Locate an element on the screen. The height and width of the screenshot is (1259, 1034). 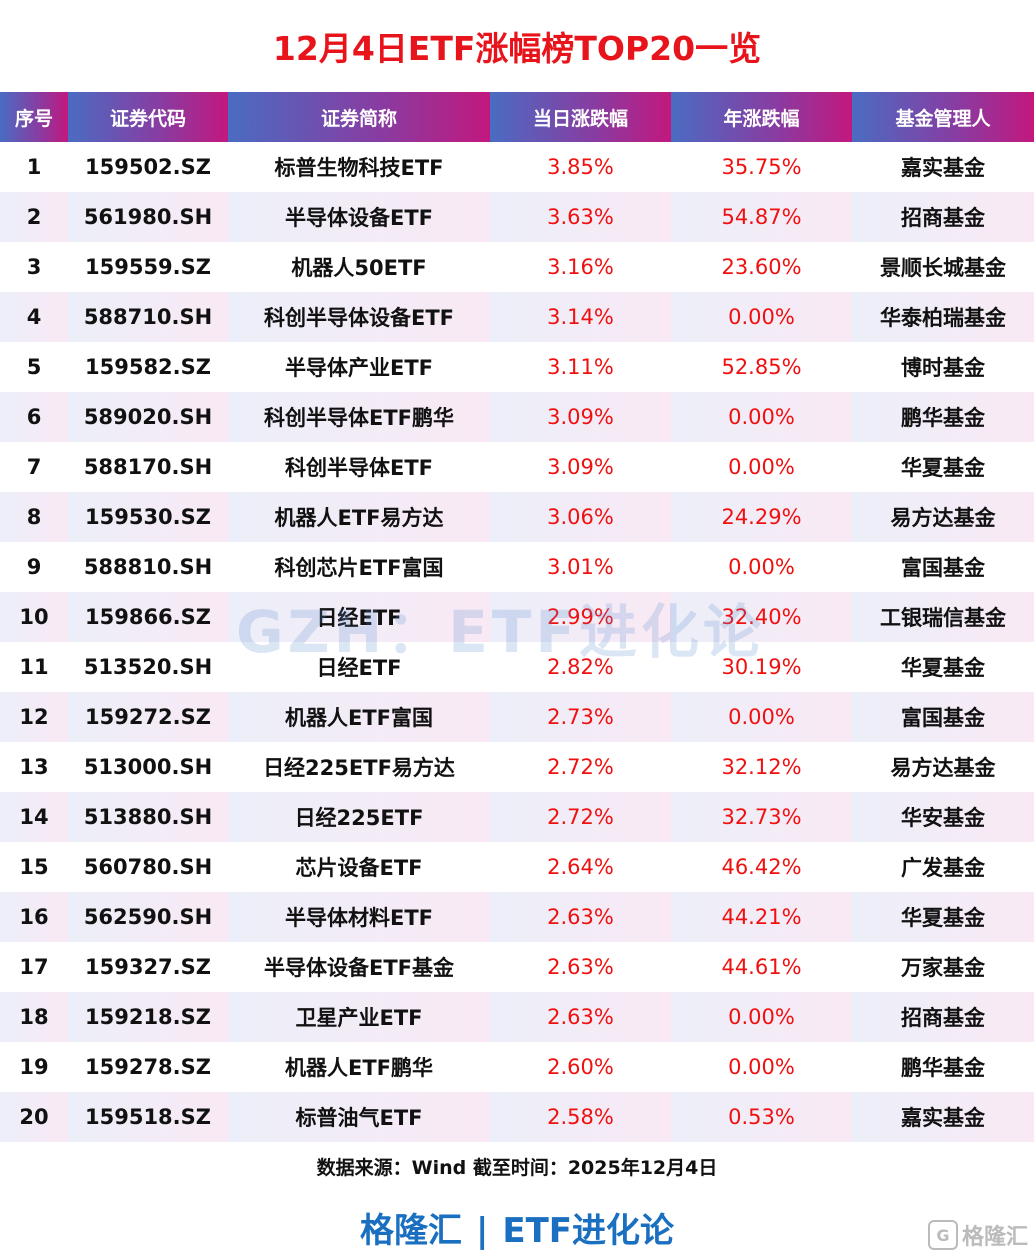
cell-code: 562590.SH is located at coordinates (148, 917).